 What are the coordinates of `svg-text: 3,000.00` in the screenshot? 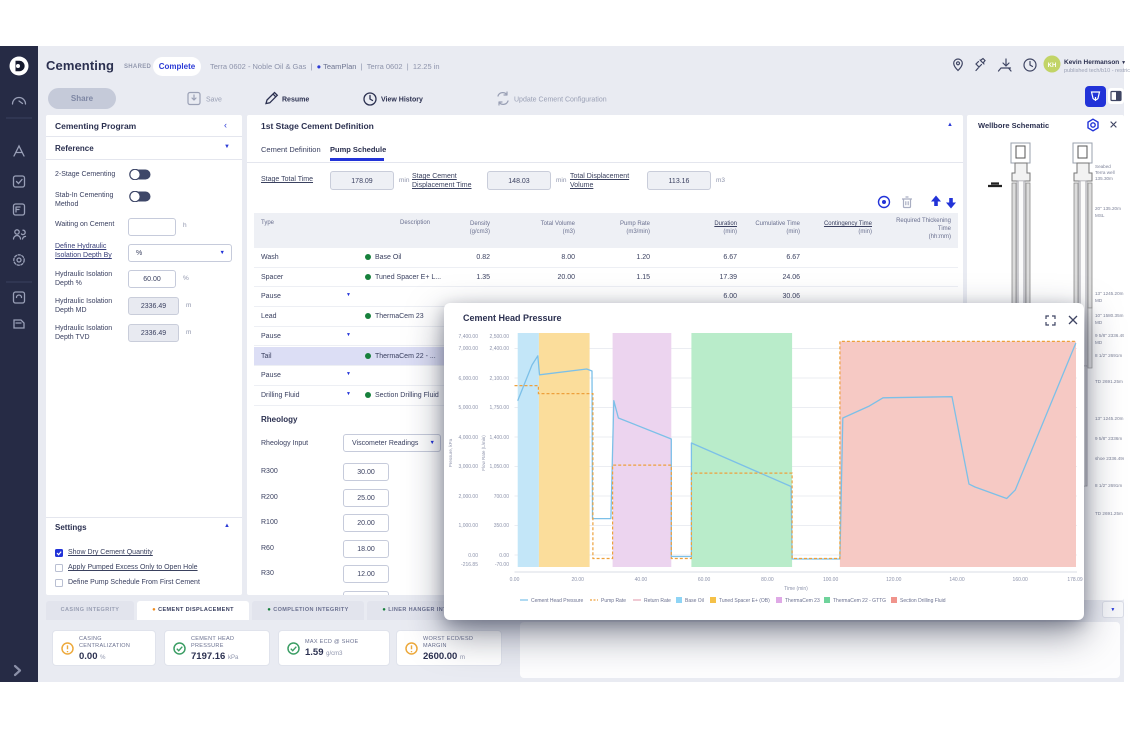 It's located at (469, 467).